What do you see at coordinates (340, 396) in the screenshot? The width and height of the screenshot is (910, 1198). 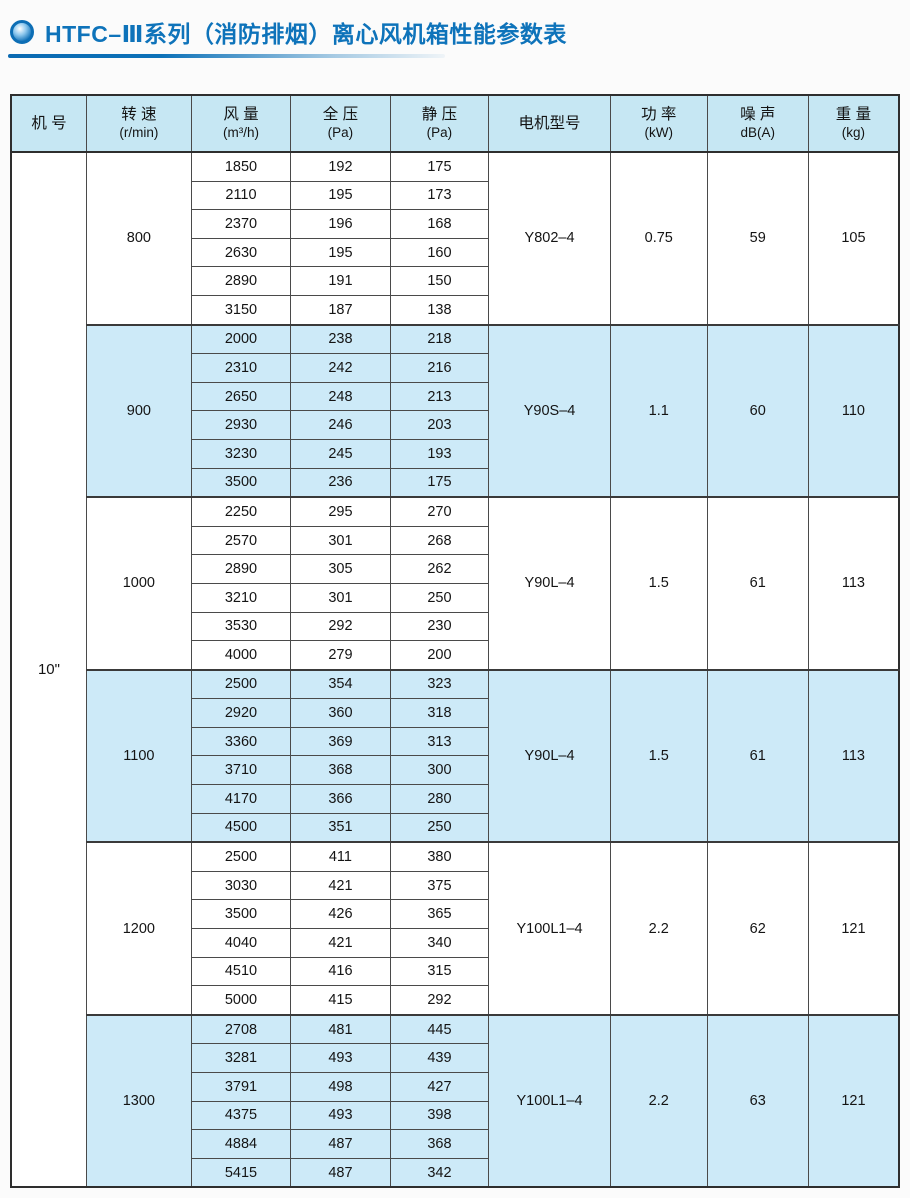 I see `total-pressure-cell: 248` at bounding box center [340, 396].